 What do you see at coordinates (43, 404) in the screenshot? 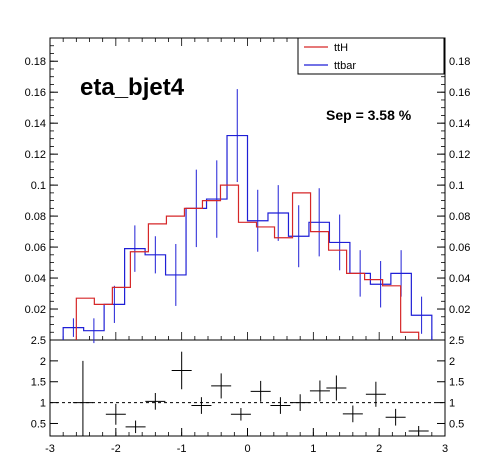
I see `bottom-ytick-label-left: 1` at bounding box center [43, 404].